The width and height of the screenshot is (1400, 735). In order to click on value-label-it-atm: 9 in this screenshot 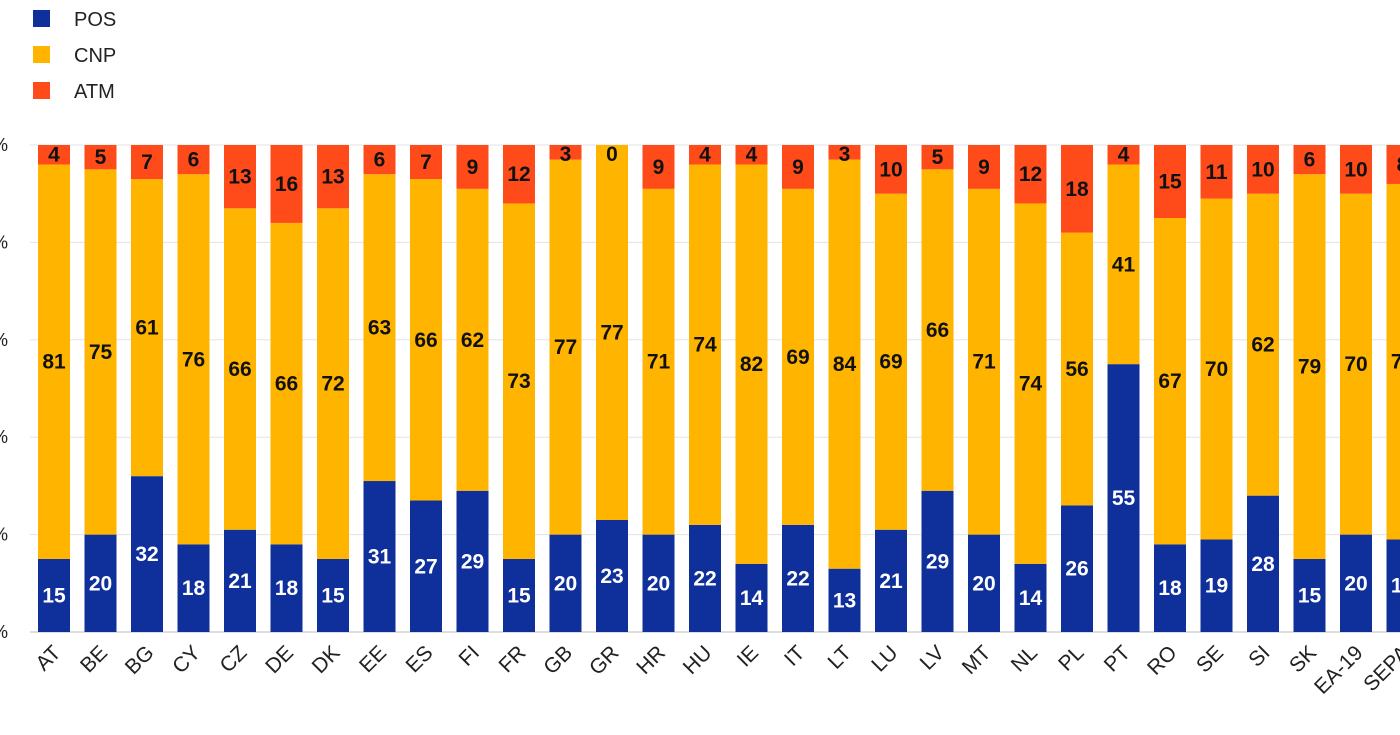, I will do `click(798, 167)`.